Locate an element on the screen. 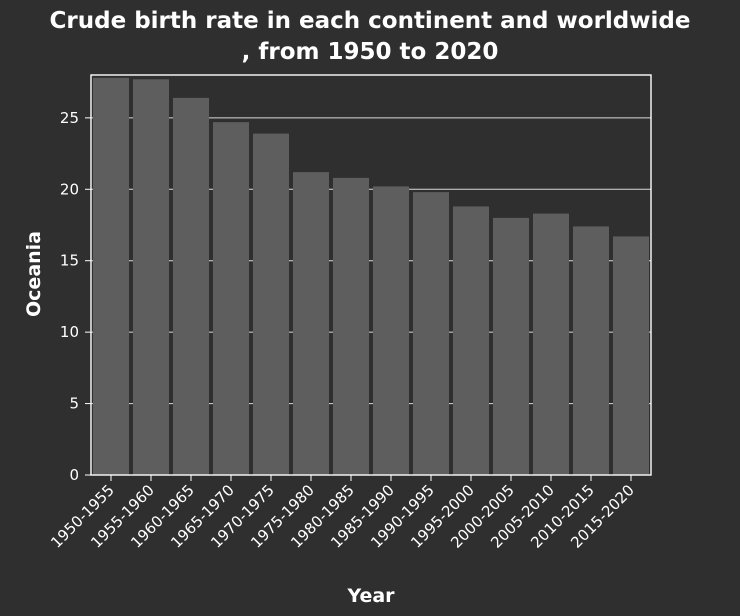 This screenshot has width=740, height=616. x-axis-label: Year is located at coordinates (370, 596).